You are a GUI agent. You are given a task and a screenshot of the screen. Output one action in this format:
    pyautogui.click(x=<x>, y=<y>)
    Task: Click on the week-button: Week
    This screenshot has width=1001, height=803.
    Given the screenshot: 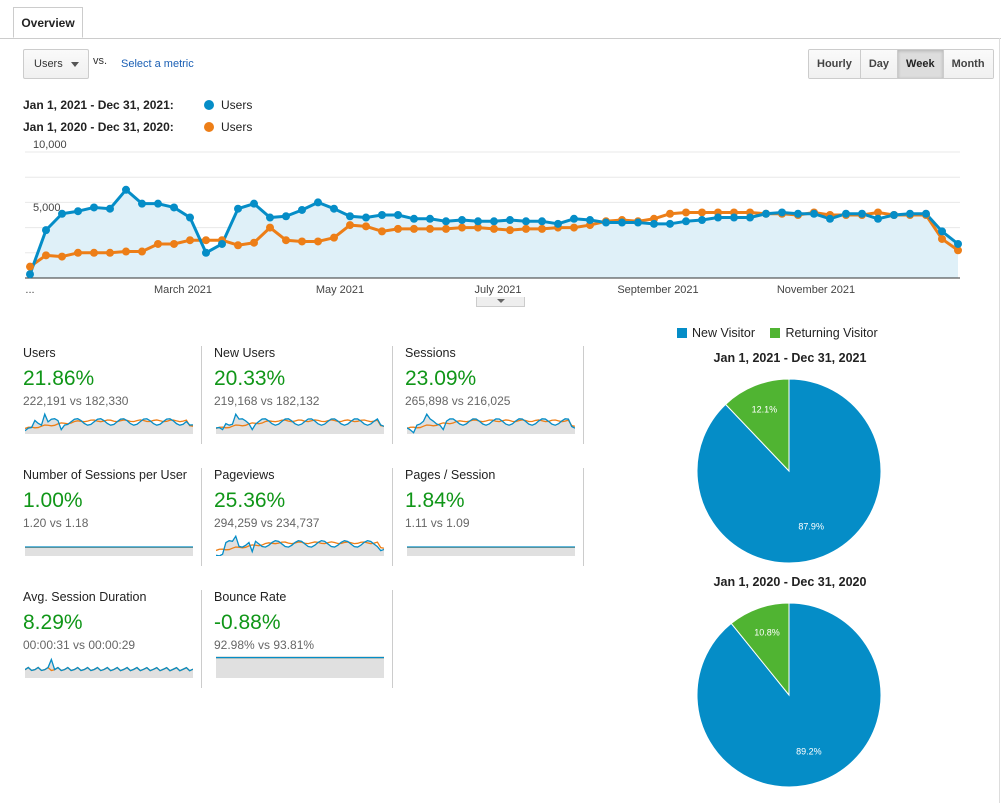 What is the action you would take?
    pyautogui.click(x=921, y=64)
    